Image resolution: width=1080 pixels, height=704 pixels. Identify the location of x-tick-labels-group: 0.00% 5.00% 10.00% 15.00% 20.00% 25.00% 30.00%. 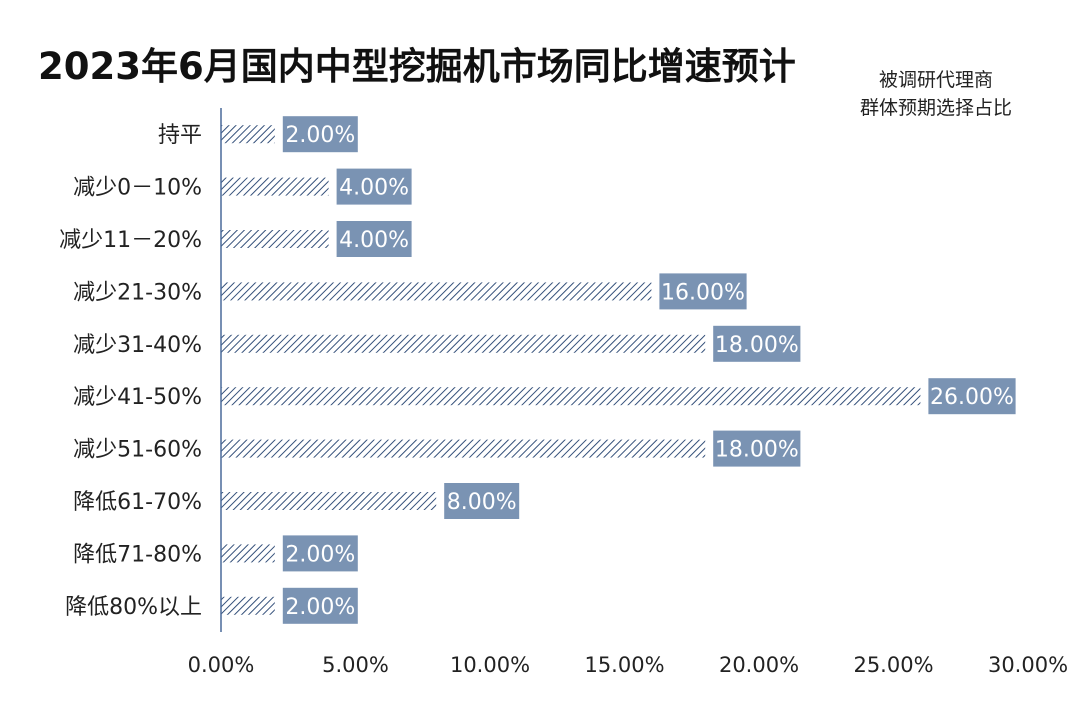
(628, 665).